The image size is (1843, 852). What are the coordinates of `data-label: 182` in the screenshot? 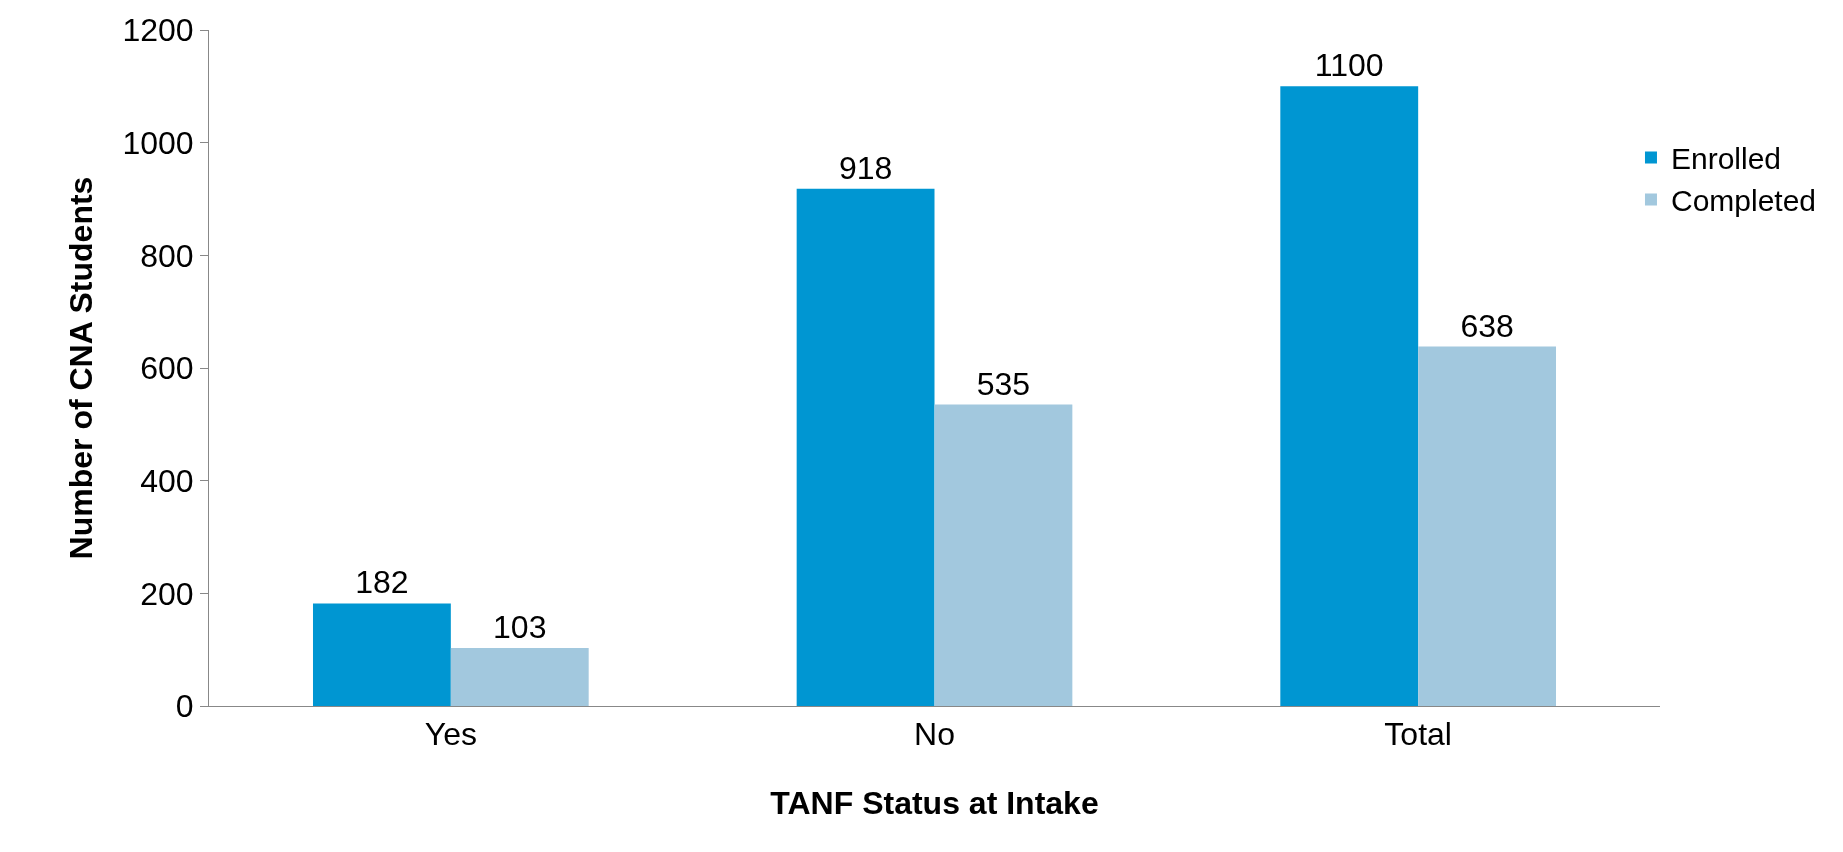 It's located at (382, 582).